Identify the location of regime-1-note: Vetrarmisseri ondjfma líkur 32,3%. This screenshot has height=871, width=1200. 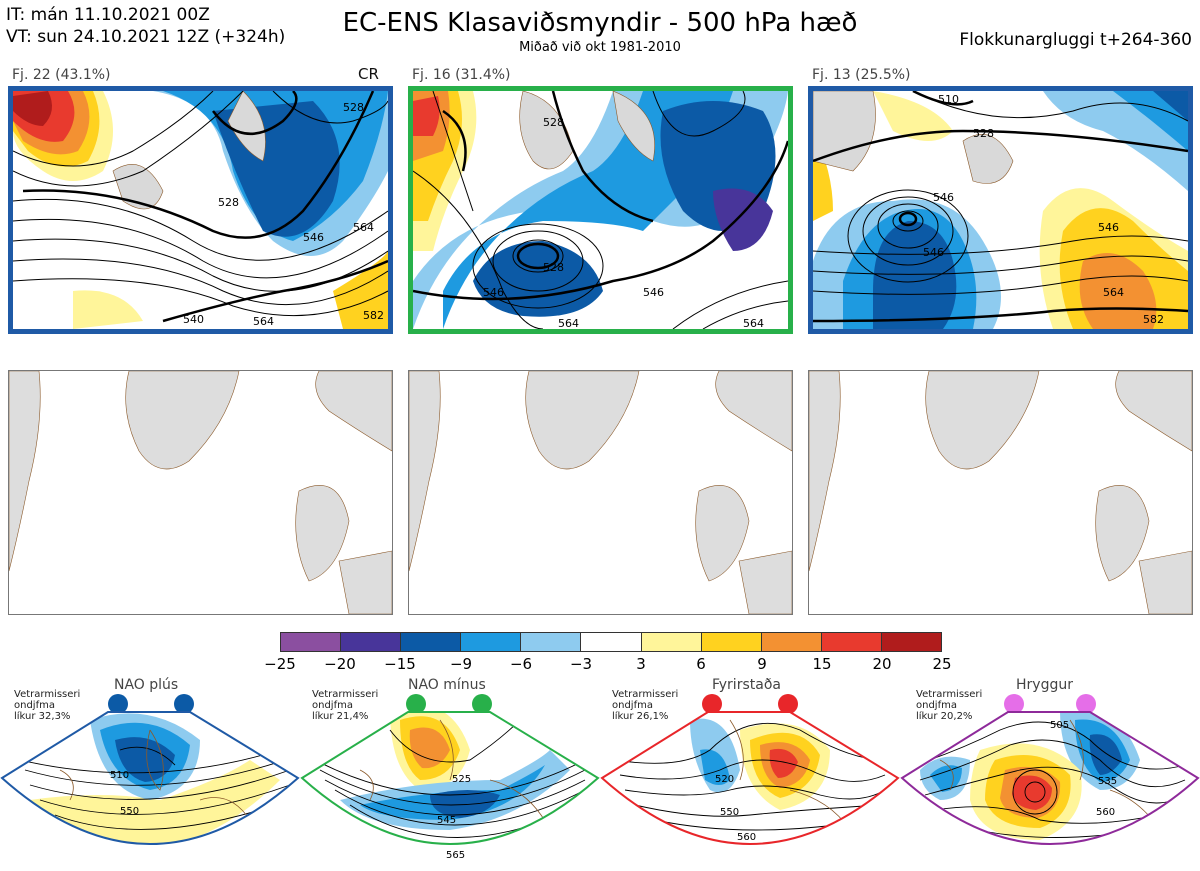
(47, 705).